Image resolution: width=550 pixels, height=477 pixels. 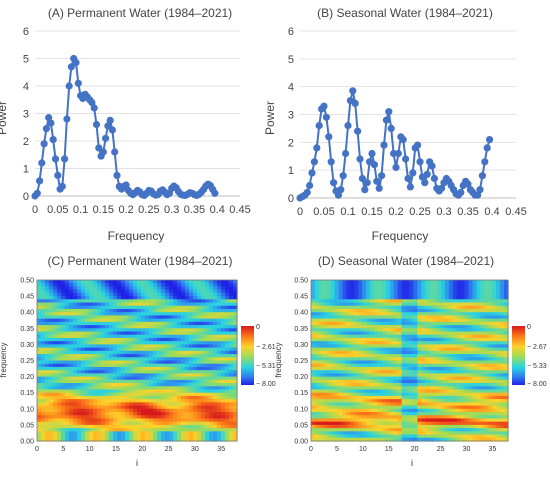 What do you see at coordinates (515, 212) in the screenshot?
I see `b-x-tick-label: 0.45` at bounding box center [515, 212].